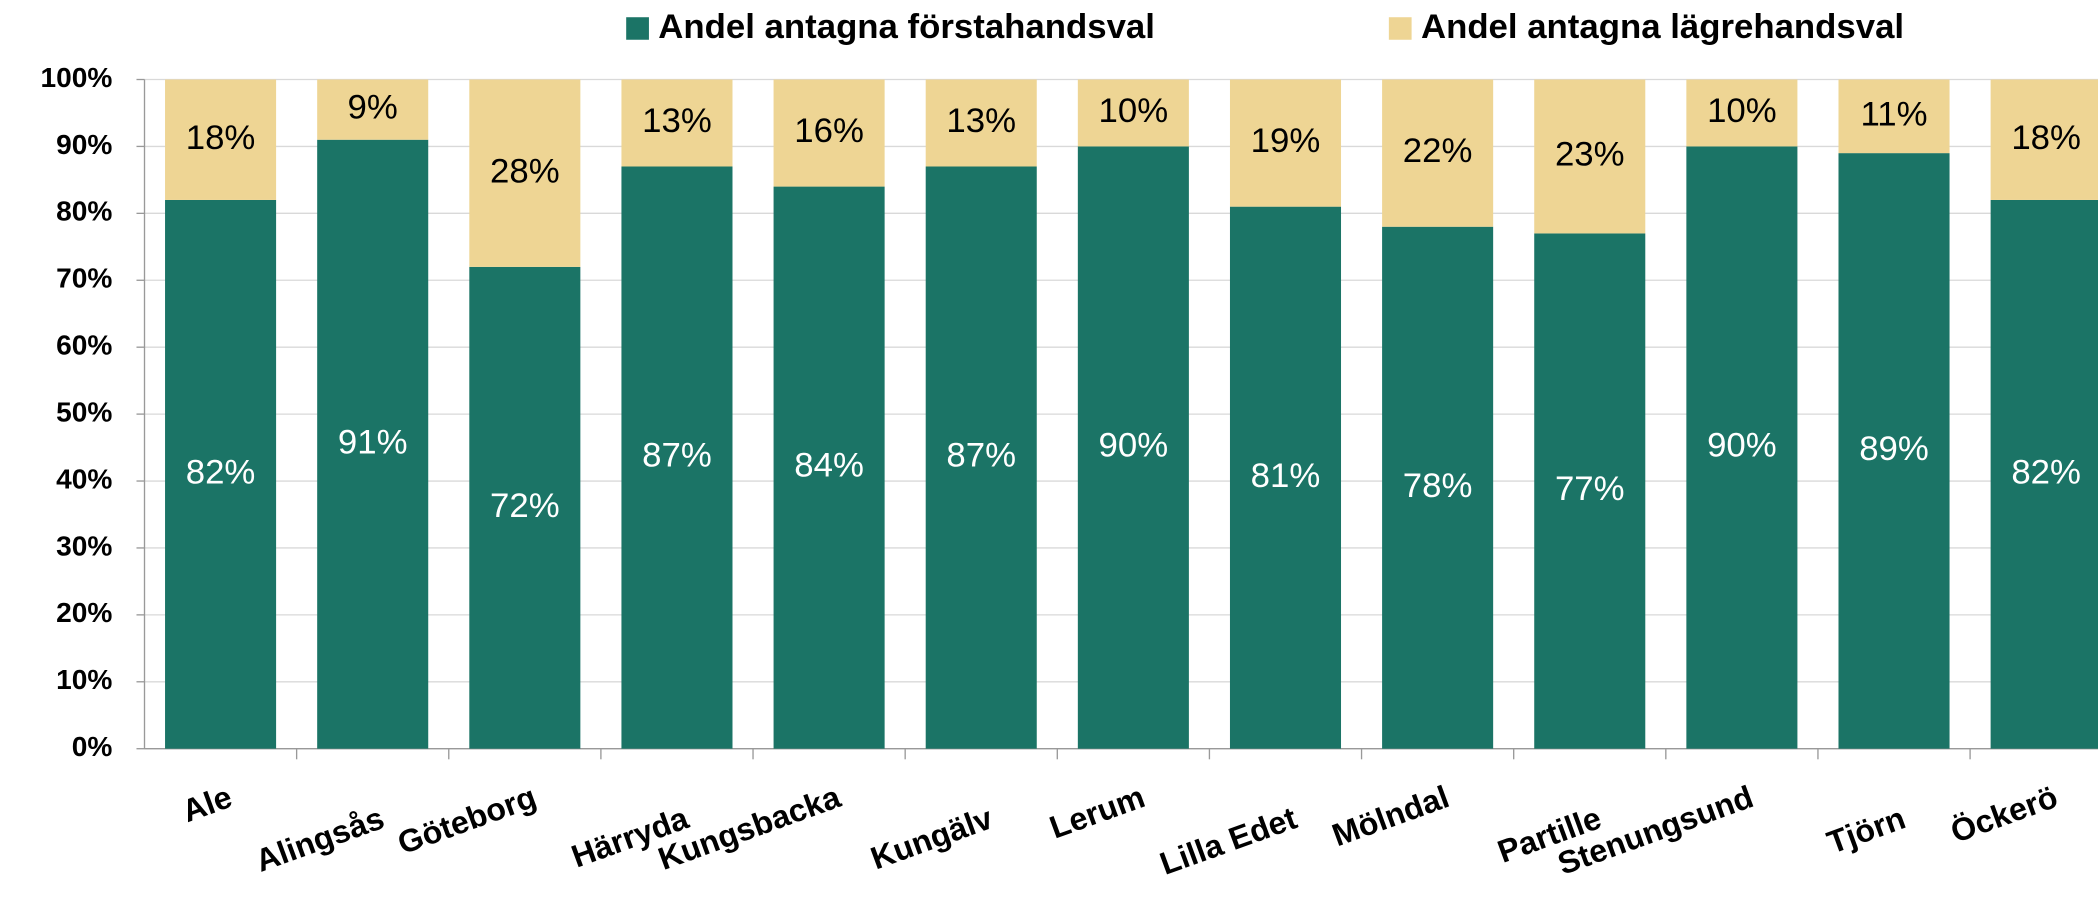 Image resolution: width=2098 pixels, height=917 pixels. What do you see at coordinates (77, 77) in the screenshot?
I see `y-tick-label: 100%` at bounding box center [77, 77].